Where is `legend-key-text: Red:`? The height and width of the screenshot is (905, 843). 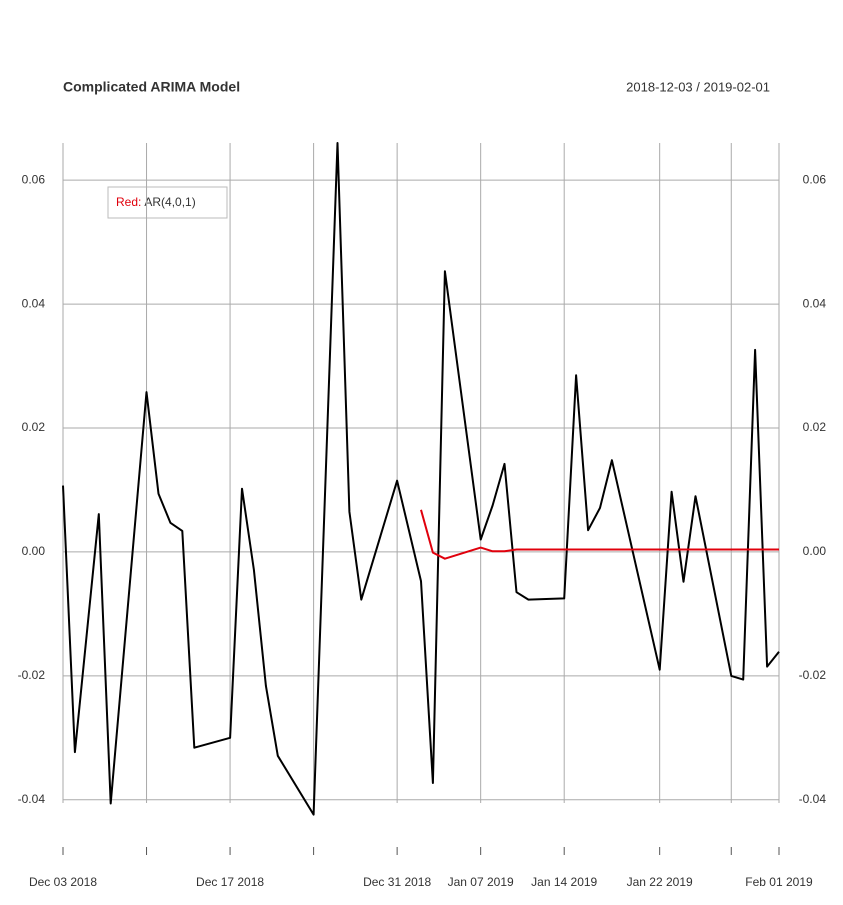 legend-key-text: Red: is located at coordinates (128, 202).